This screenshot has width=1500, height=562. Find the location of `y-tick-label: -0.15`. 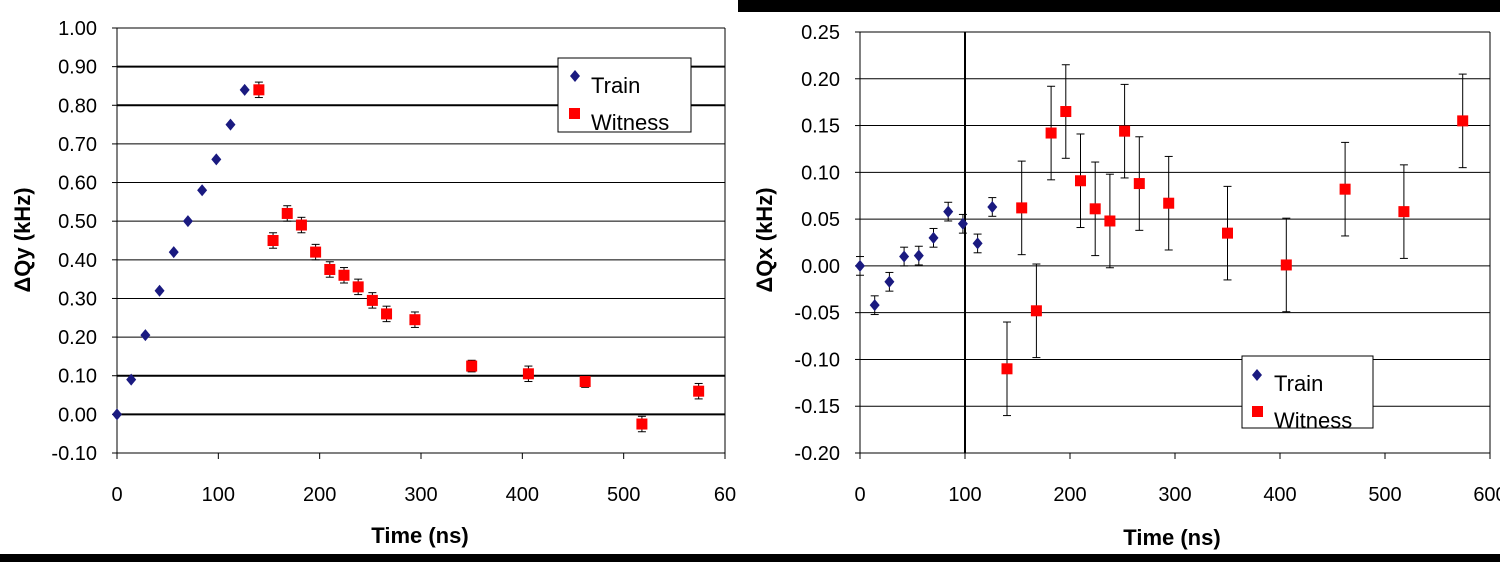

y-tick-label: -0.15 is located at coordinates (817, 407).